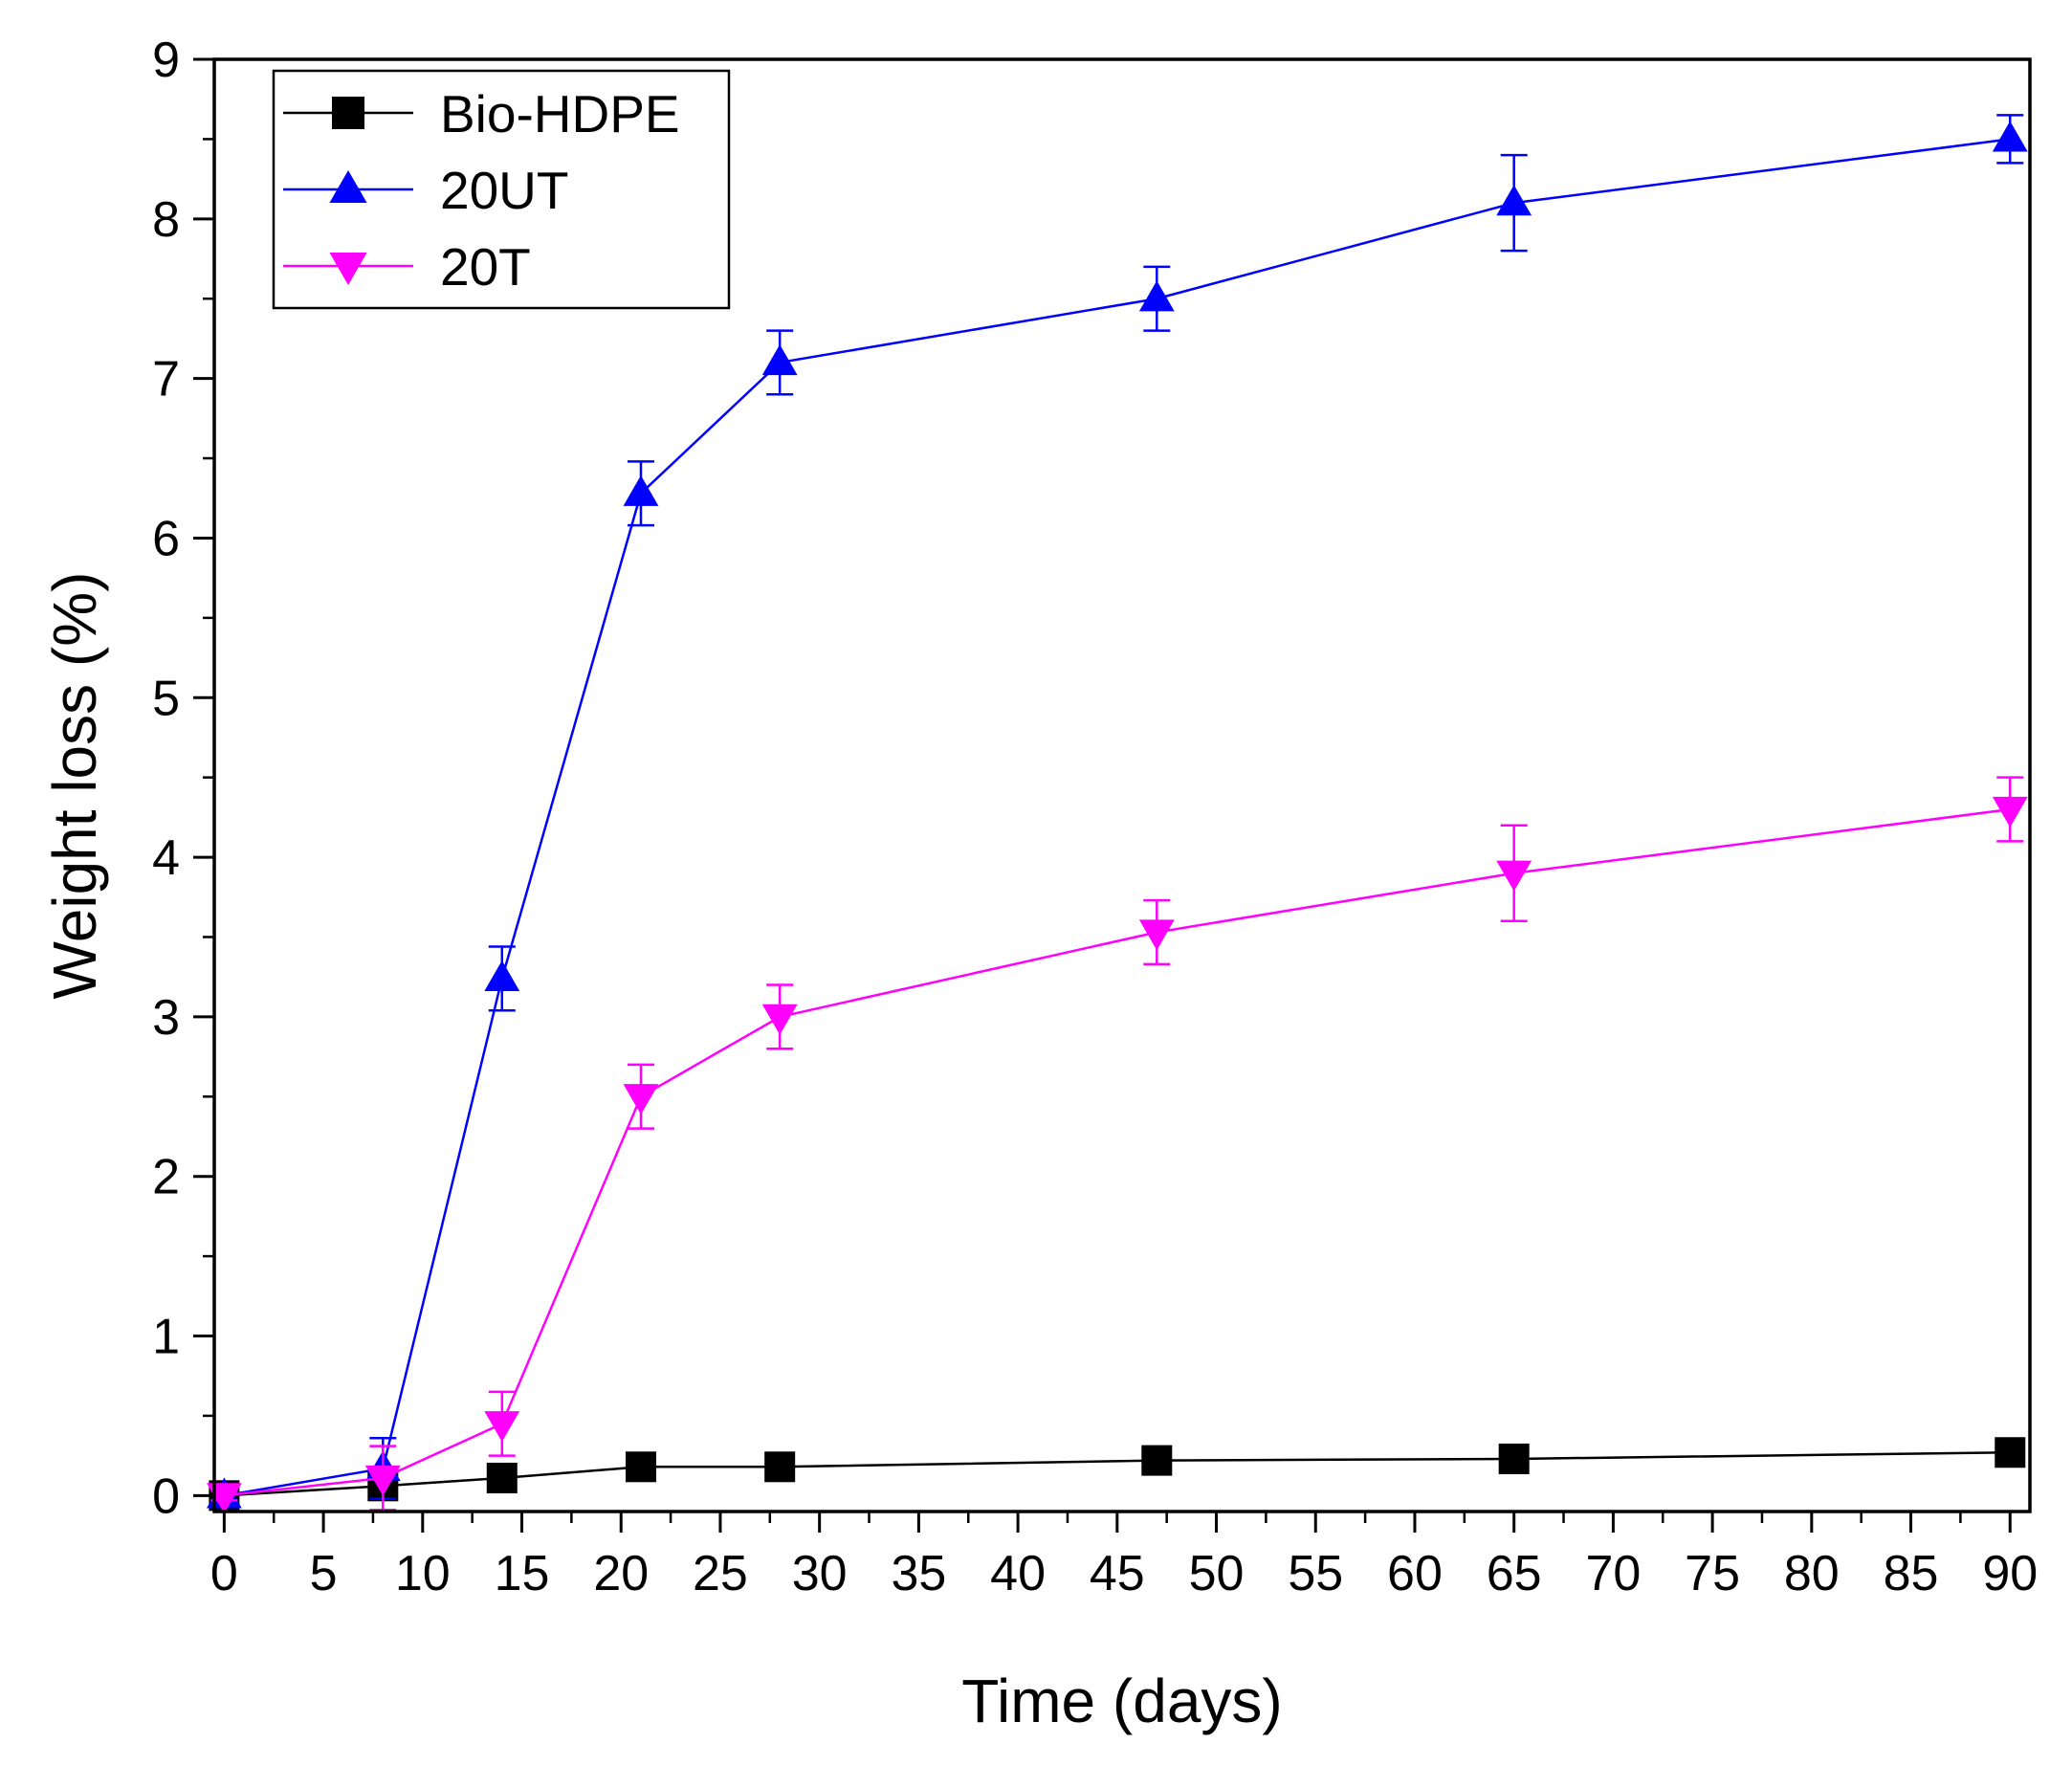  What do you see at coordinates (820, 1573) in the screenshot?
I see `x-tick-label: 30` at bounding box center [820, 1573].